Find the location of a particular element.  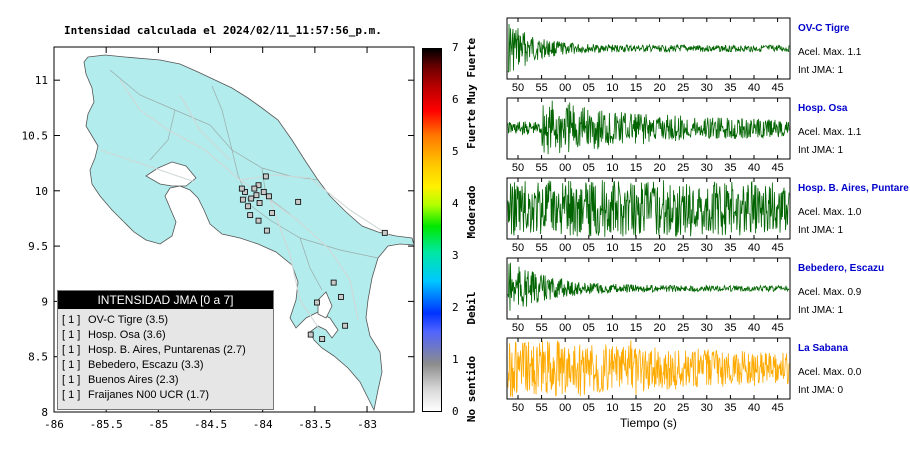

trace-station-name: Bebedero, Escazu is located at coordinates (841, 268).